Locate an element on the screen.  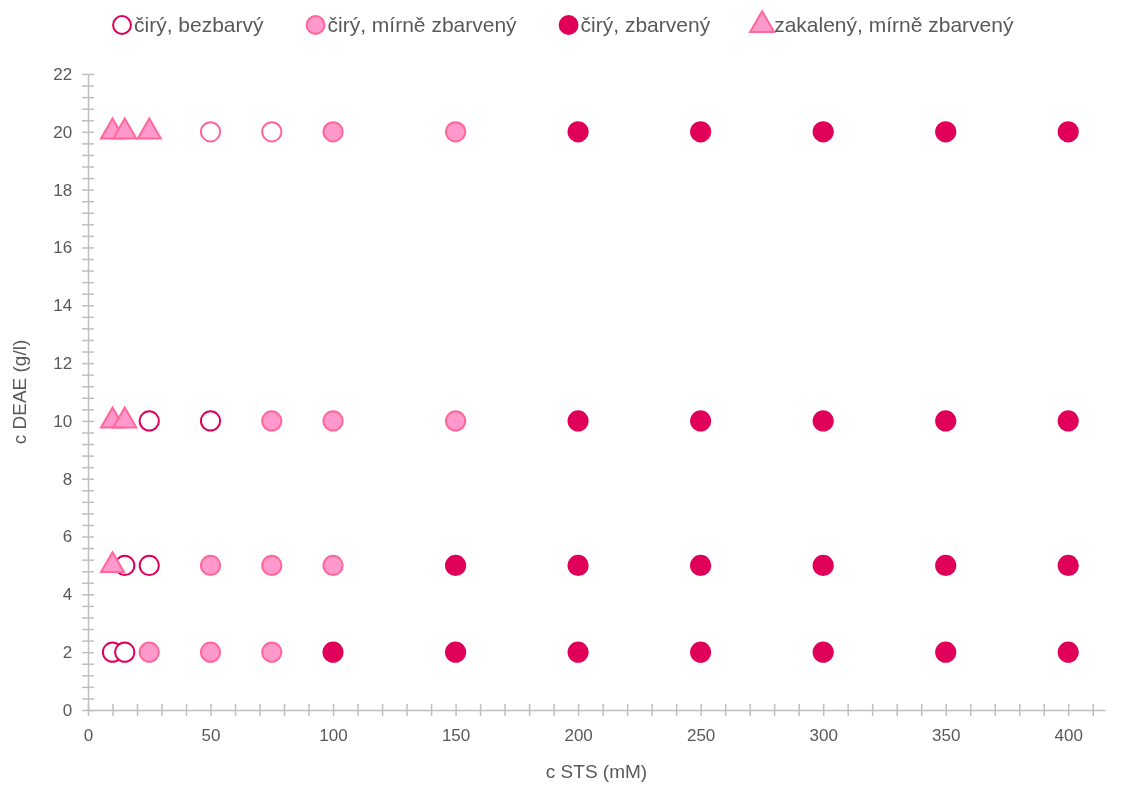
y-tick-label: 4 is located at coordinates (67, 595).